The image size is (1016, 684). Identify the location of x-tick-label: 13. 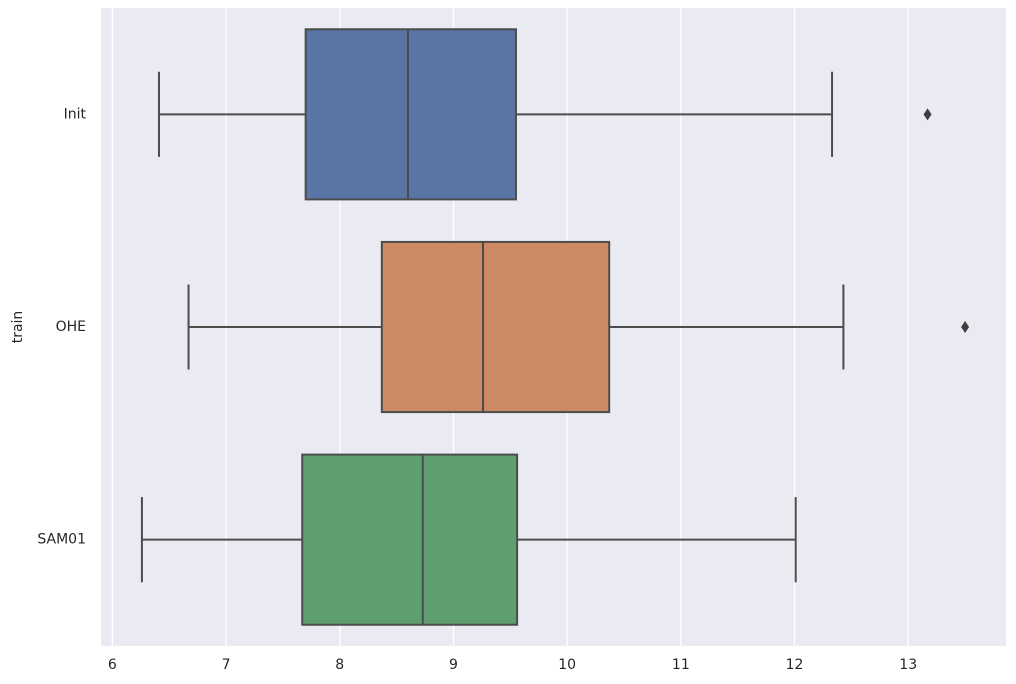
(908, 665).